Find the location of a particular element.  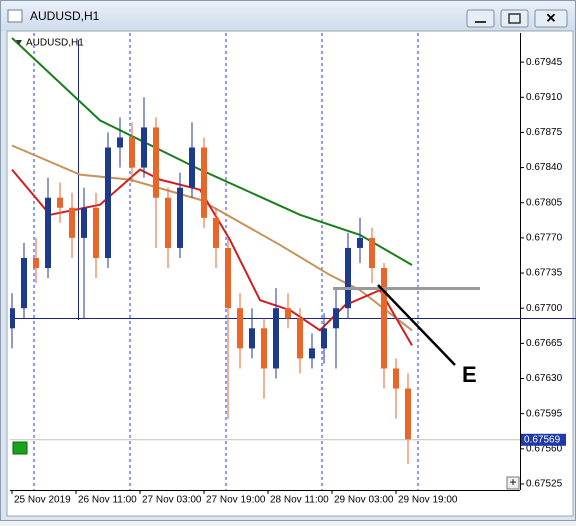

price-tag-label: 0.67569 is located at coordinates (542, 439).